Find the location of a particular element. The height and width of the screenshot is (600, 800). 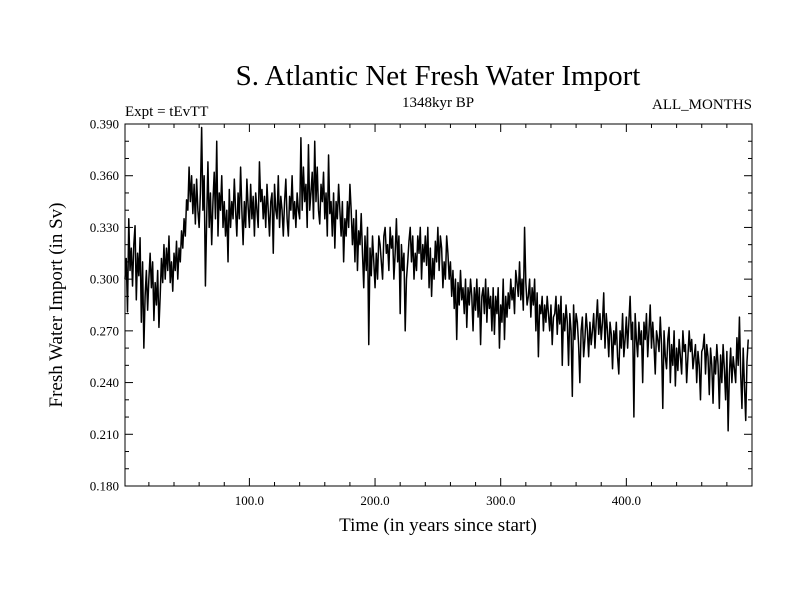

y-tick-label: 0.300 is located at coordinates (104, 279).